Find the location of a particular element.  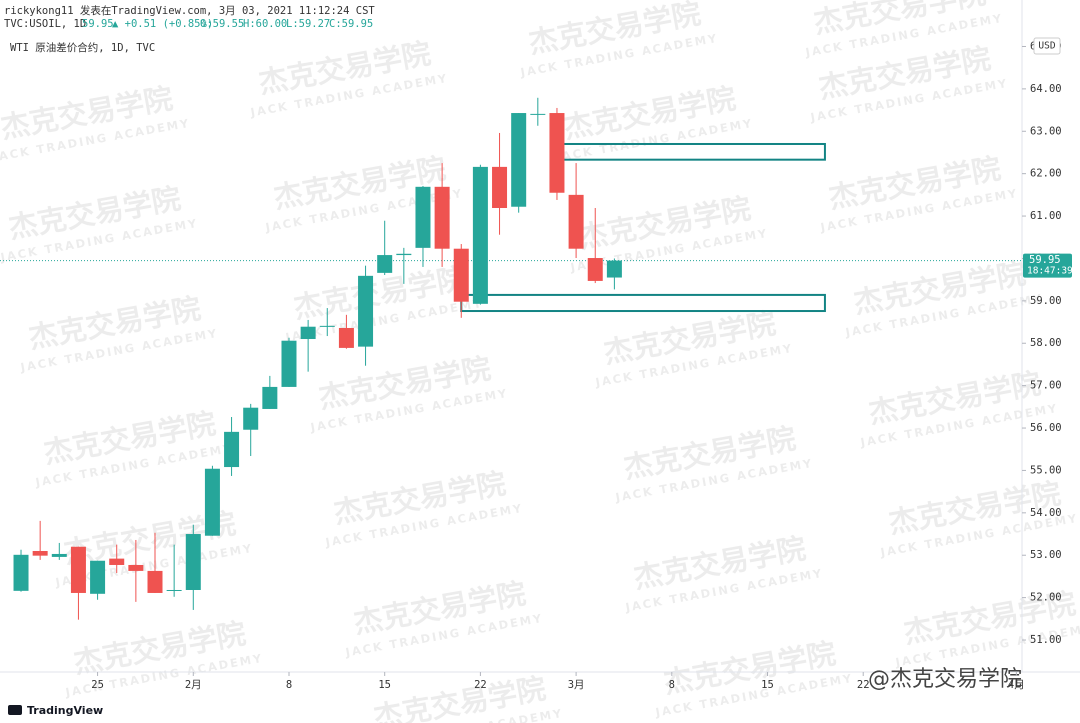

last-price-box is located at coordinates (1047, 265).